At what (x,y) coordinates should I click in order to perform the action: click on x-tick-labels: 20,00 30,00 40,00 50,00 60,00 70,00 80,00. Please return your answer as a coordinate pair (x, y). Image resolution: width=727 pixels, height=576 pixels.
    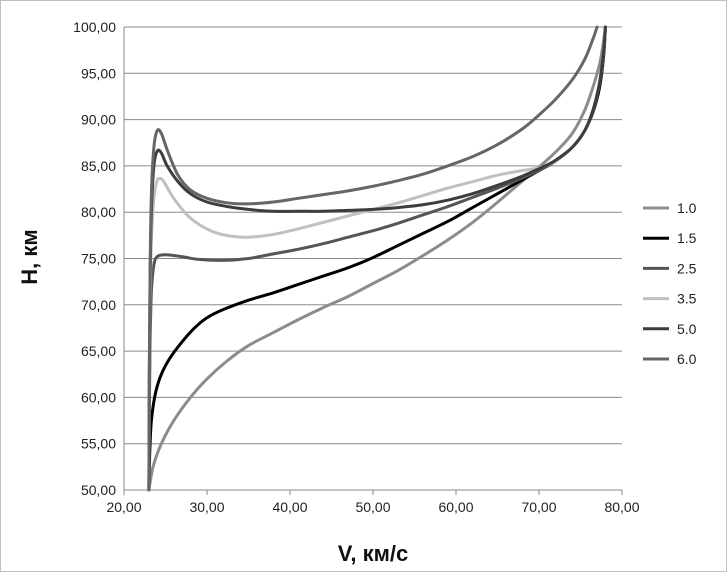
    Looking at the image, I should click on (372, 507).